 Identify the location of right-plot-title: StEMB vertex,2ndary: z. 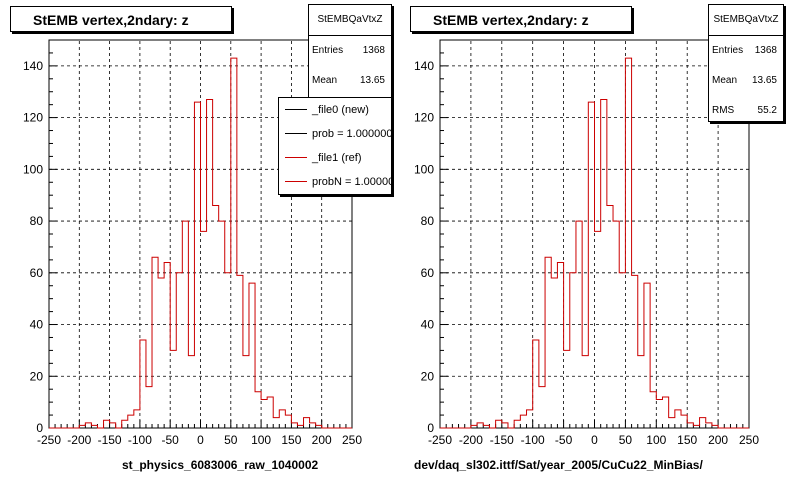
(521, 19).